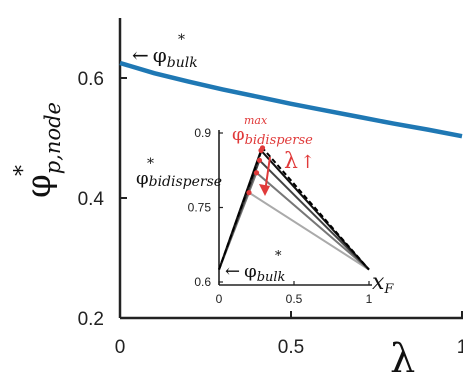 The width and height of the screenshot is (463, 372). I want to click on inset-red-arrow-icon, so click(265, 176).